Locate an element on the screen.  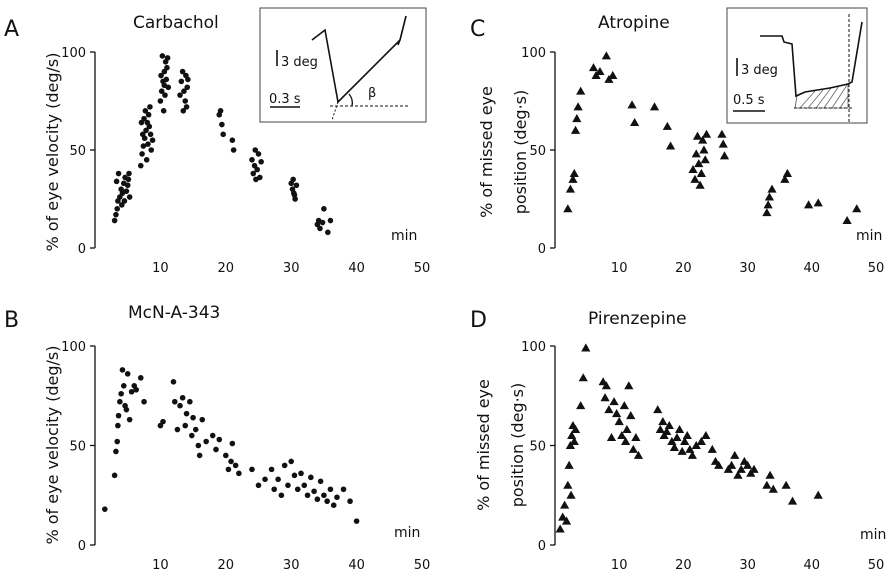
y-tick-label-a: 50 is located at coordinates (77, 151).